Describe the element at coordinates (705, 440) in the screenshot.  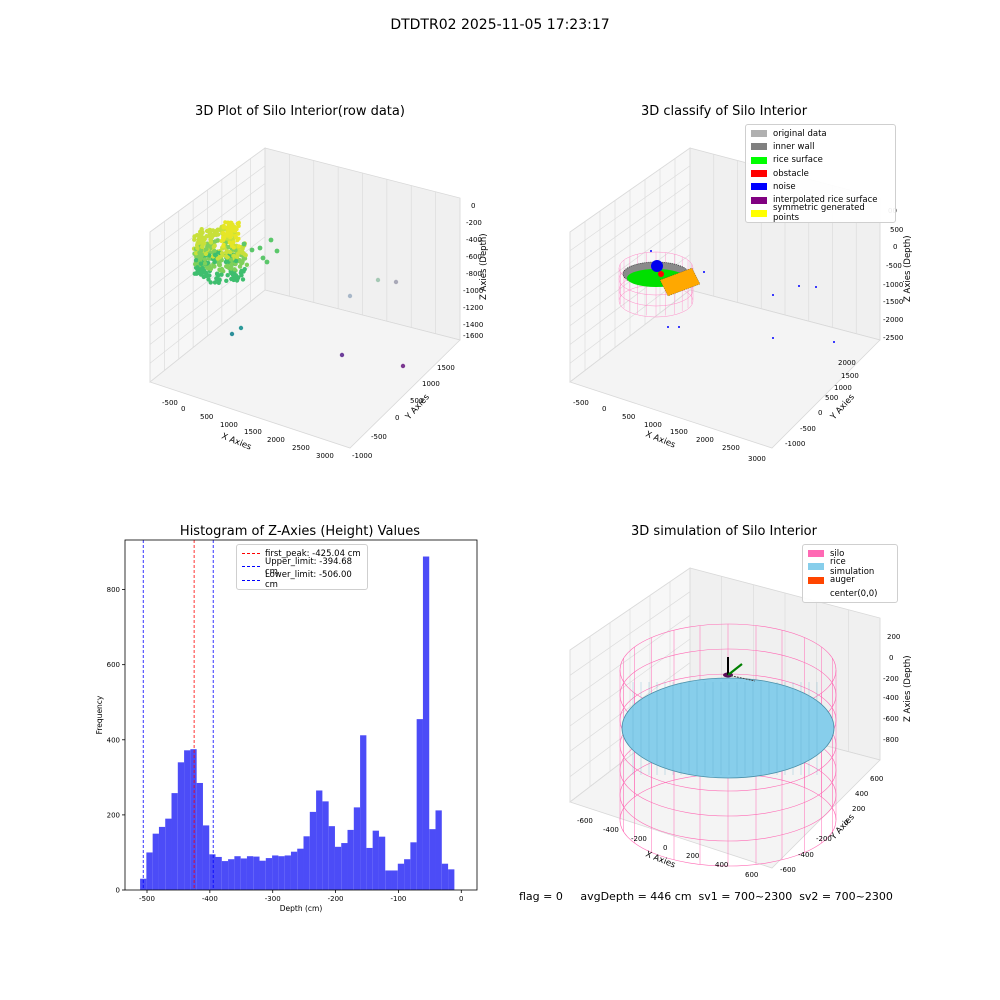
I see `p2-xtick: 2000` at that location.